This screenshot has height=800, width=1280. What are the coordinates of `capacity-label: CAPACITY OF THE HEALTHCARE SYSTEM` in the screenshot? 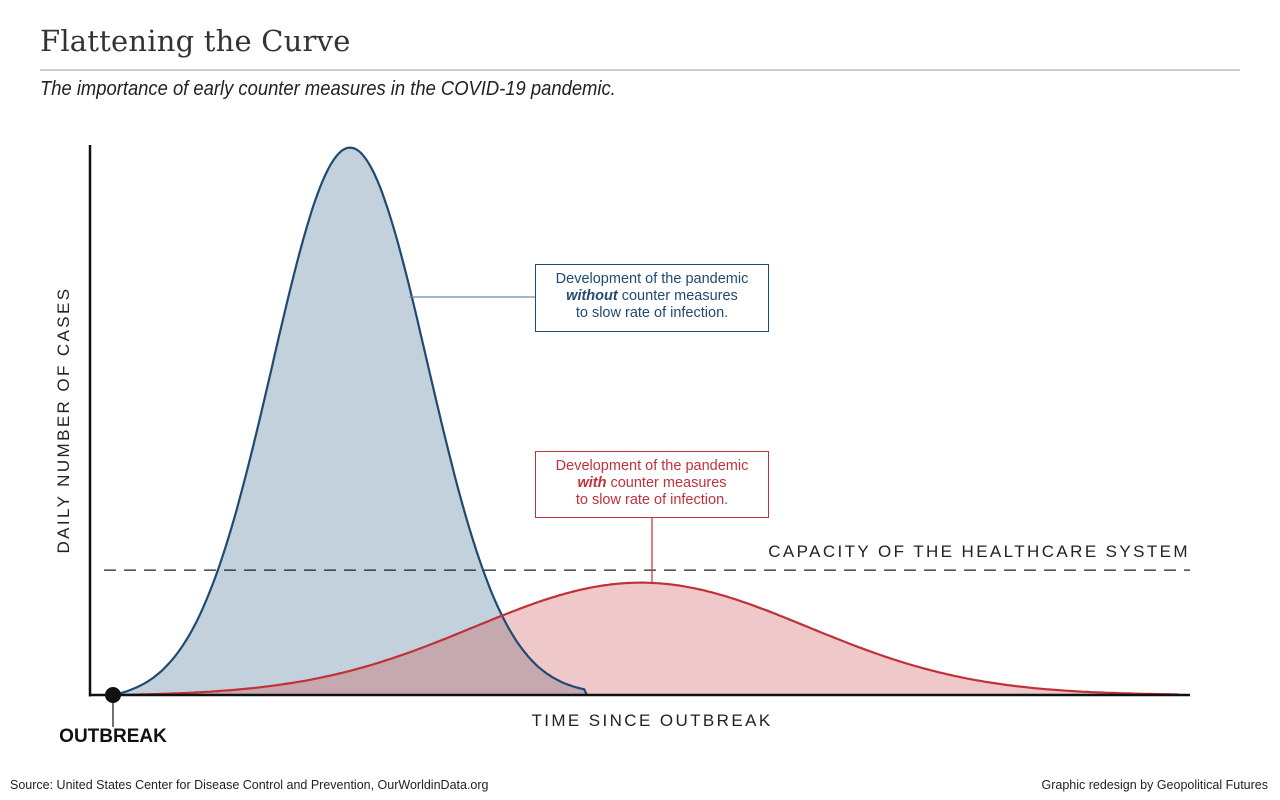 It's located at (979, 551).